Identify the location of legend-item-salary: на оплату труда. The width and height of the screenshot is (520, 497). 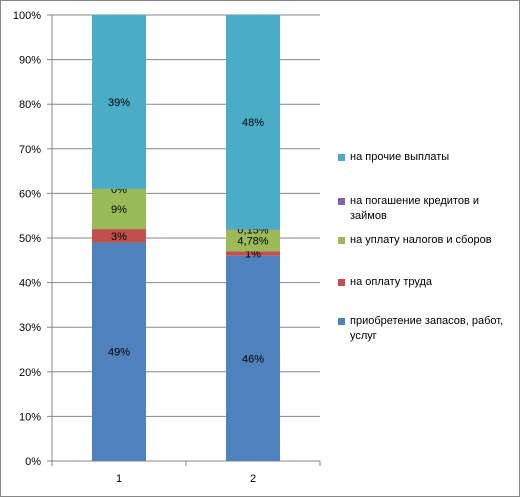
(427, 282).